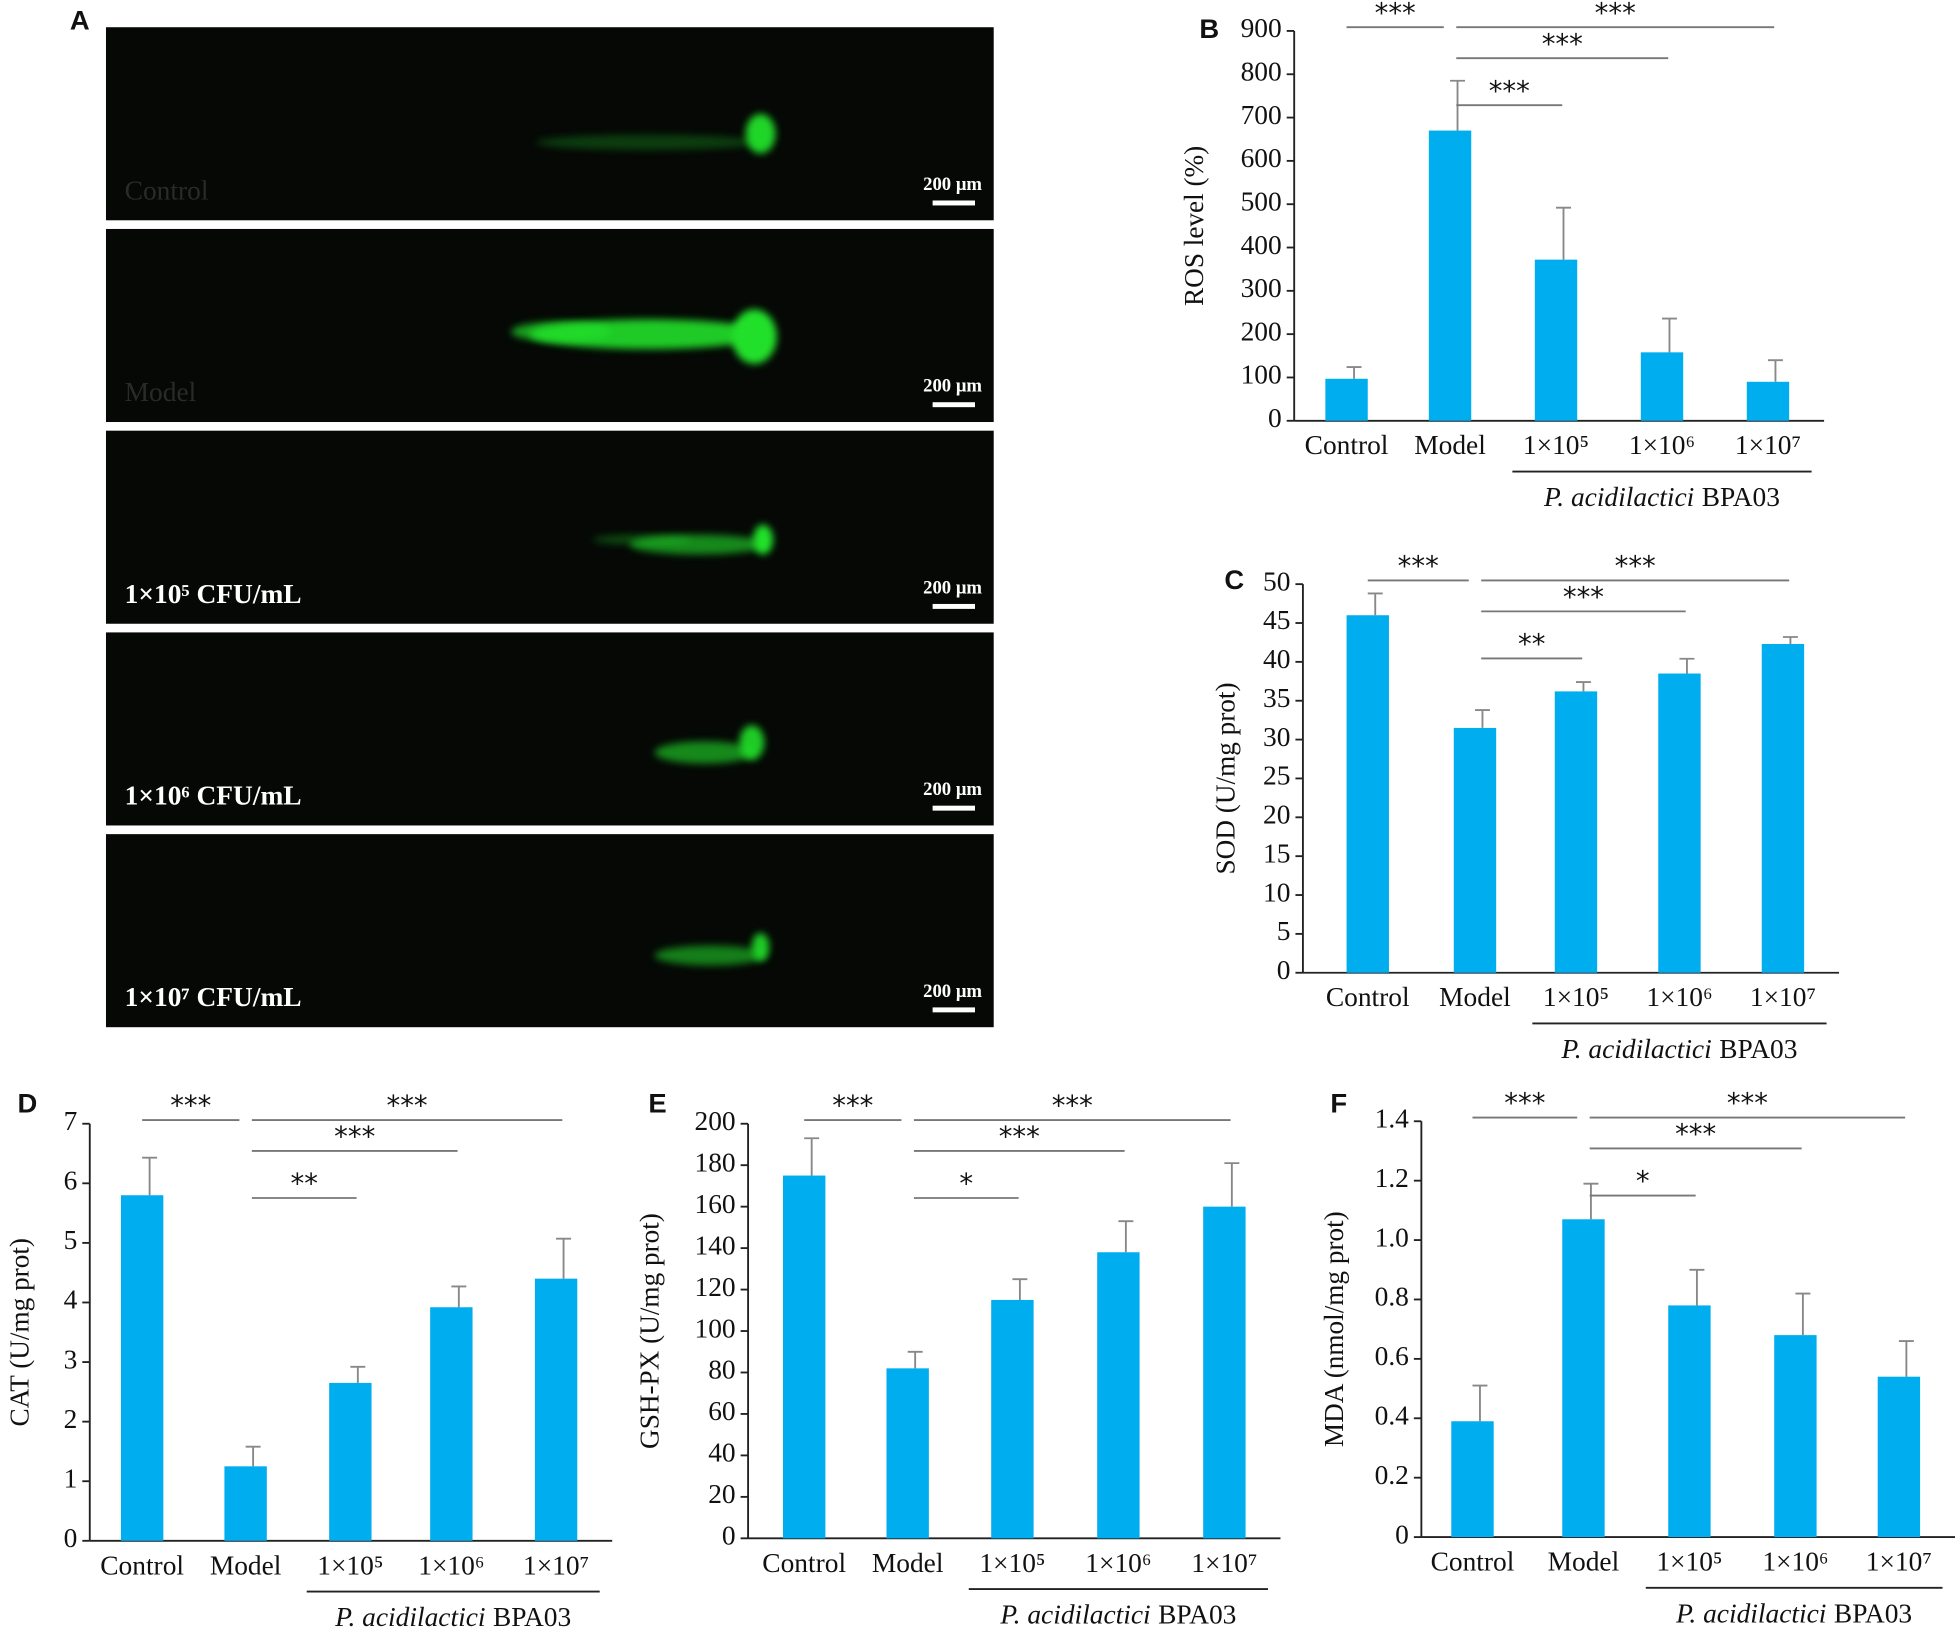  I want to click on y-tick-label: 45, so click(1276, 620).